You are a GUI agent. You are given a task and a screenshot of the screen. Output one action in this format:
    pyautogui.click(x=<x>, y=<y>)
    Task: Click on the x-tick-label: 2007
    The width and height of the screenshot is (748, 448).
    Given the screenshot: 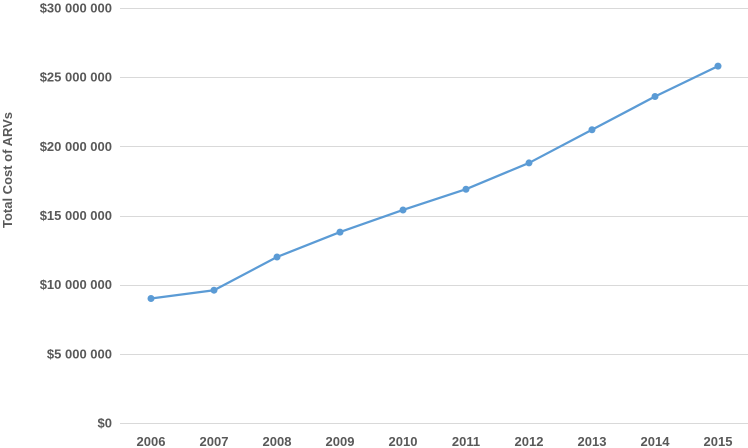 What is the action you would take?
    pyautogui.click(x=214, y=441)
    